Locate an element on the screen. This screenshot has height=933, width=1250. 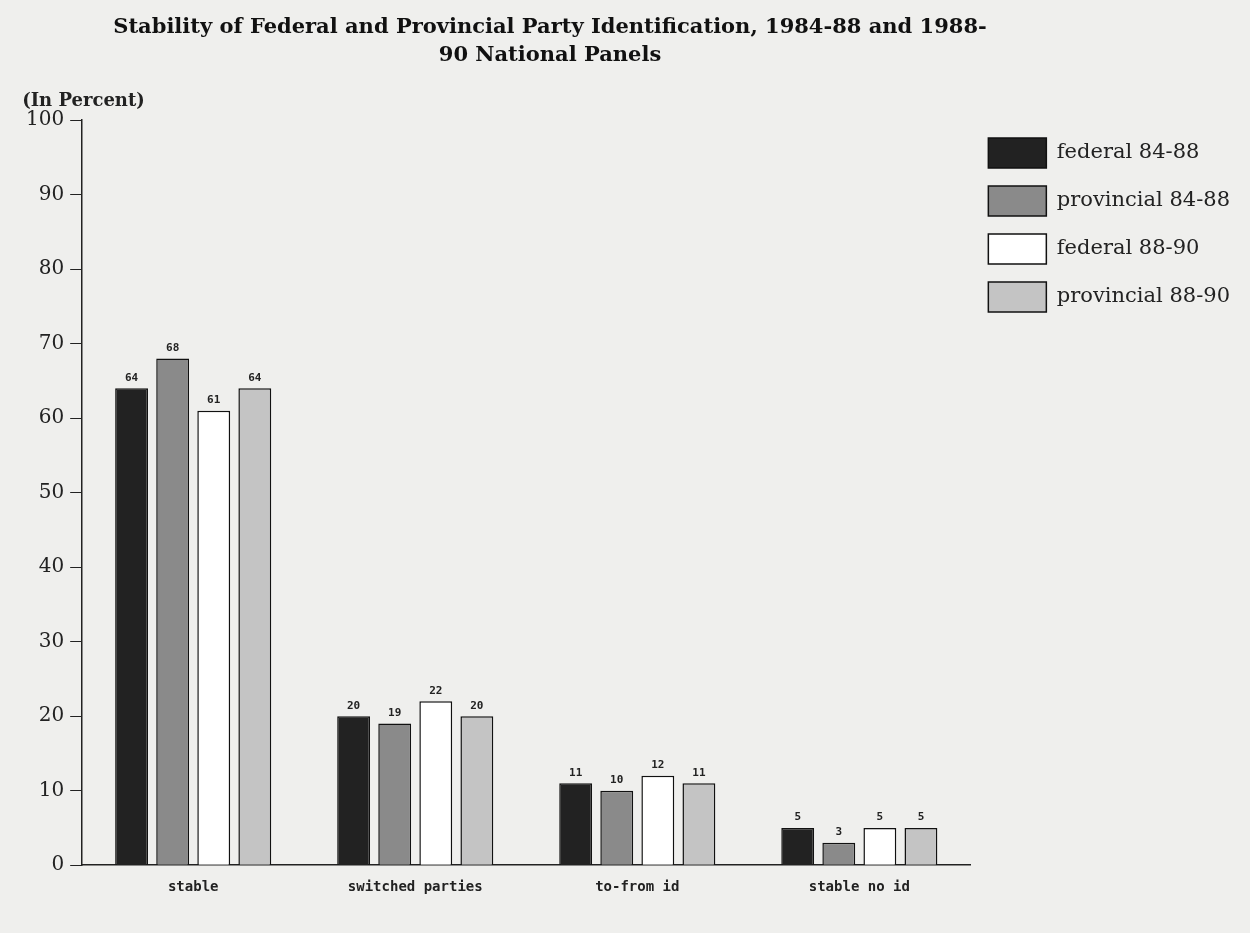
x-tick-label: switched parties is located at coordinates (415, 886).